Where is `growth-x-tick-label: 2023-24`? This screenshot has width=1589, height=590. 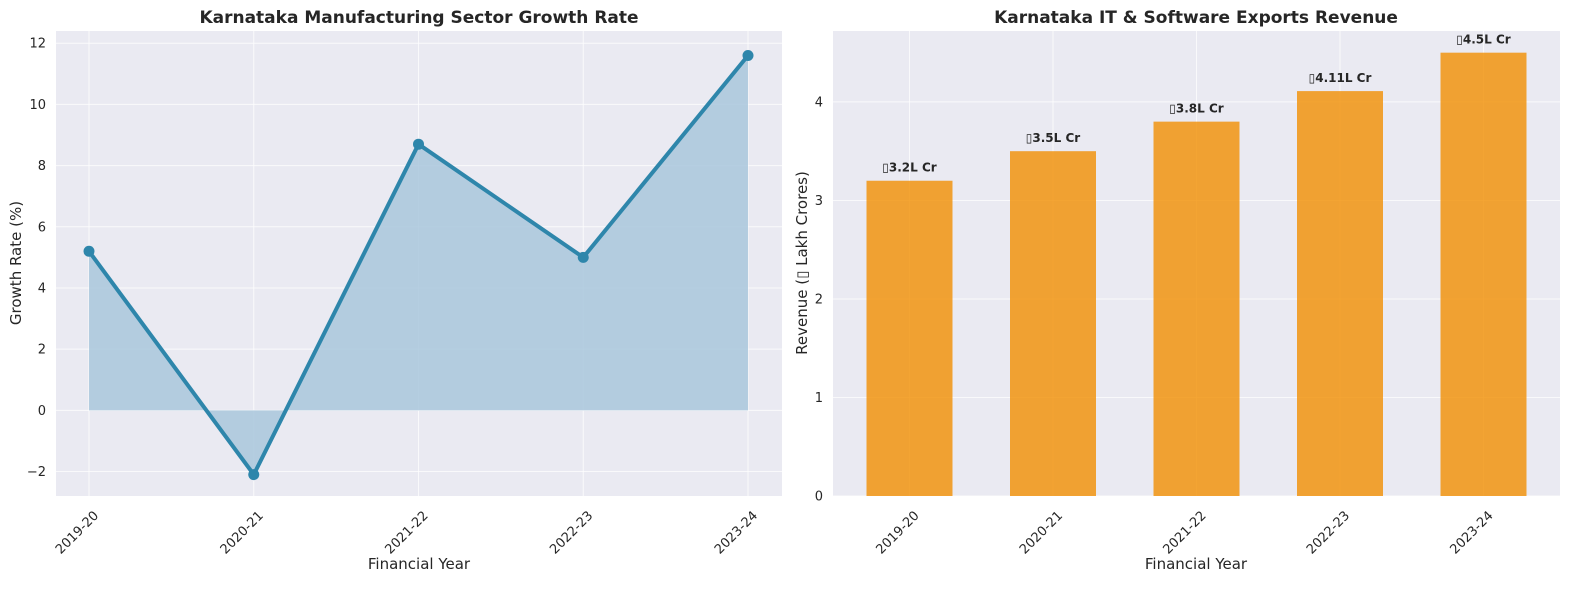 growth-x-tick-label: 2023-24 is located at coordinates (736, 532).